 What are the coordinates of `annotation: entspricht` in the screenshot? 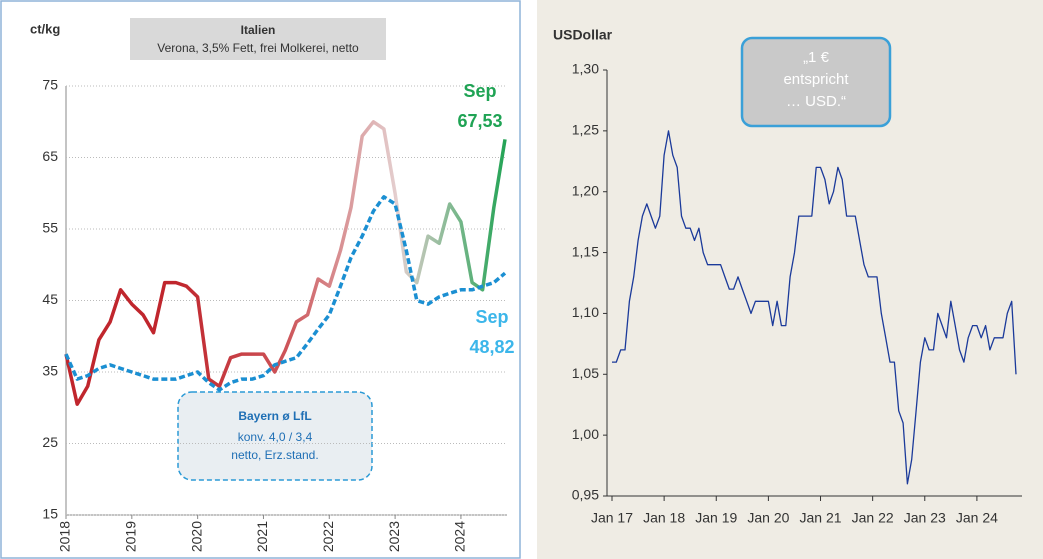 It's located at (816, 79).